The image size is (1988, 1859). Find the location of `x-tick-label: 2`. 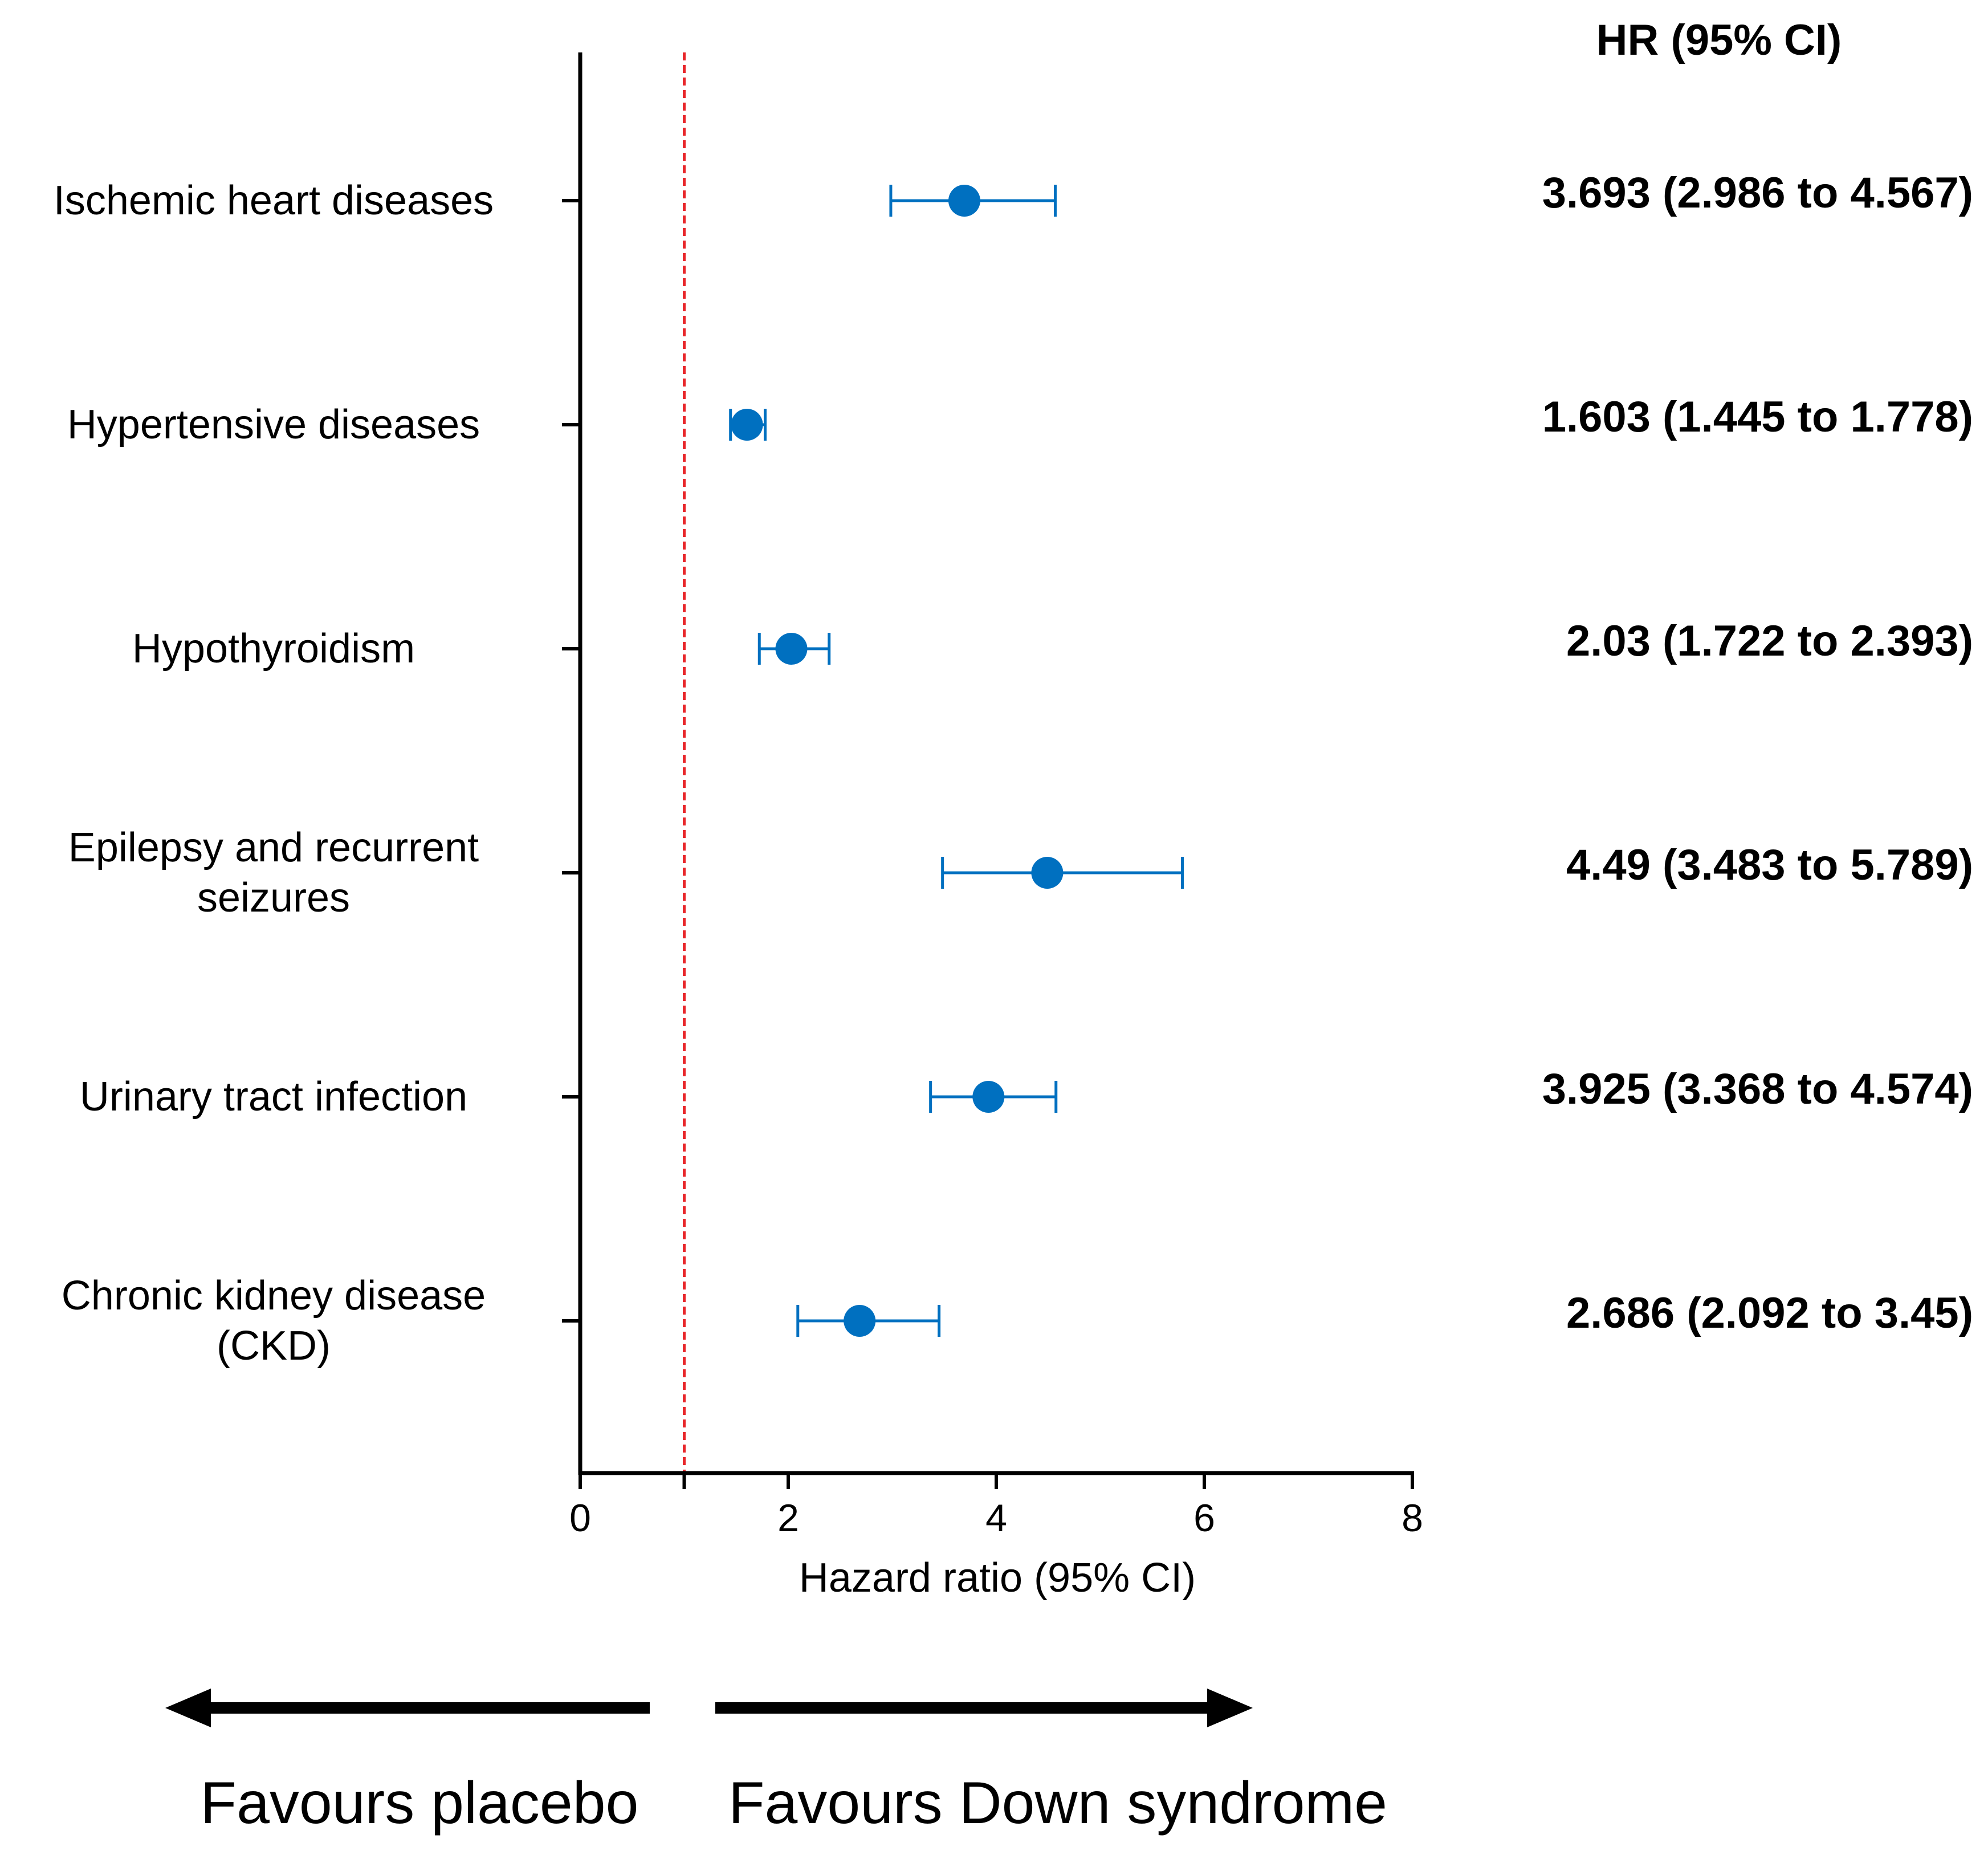

x-tick-label: 2 is located at coordinates (788, 1518).